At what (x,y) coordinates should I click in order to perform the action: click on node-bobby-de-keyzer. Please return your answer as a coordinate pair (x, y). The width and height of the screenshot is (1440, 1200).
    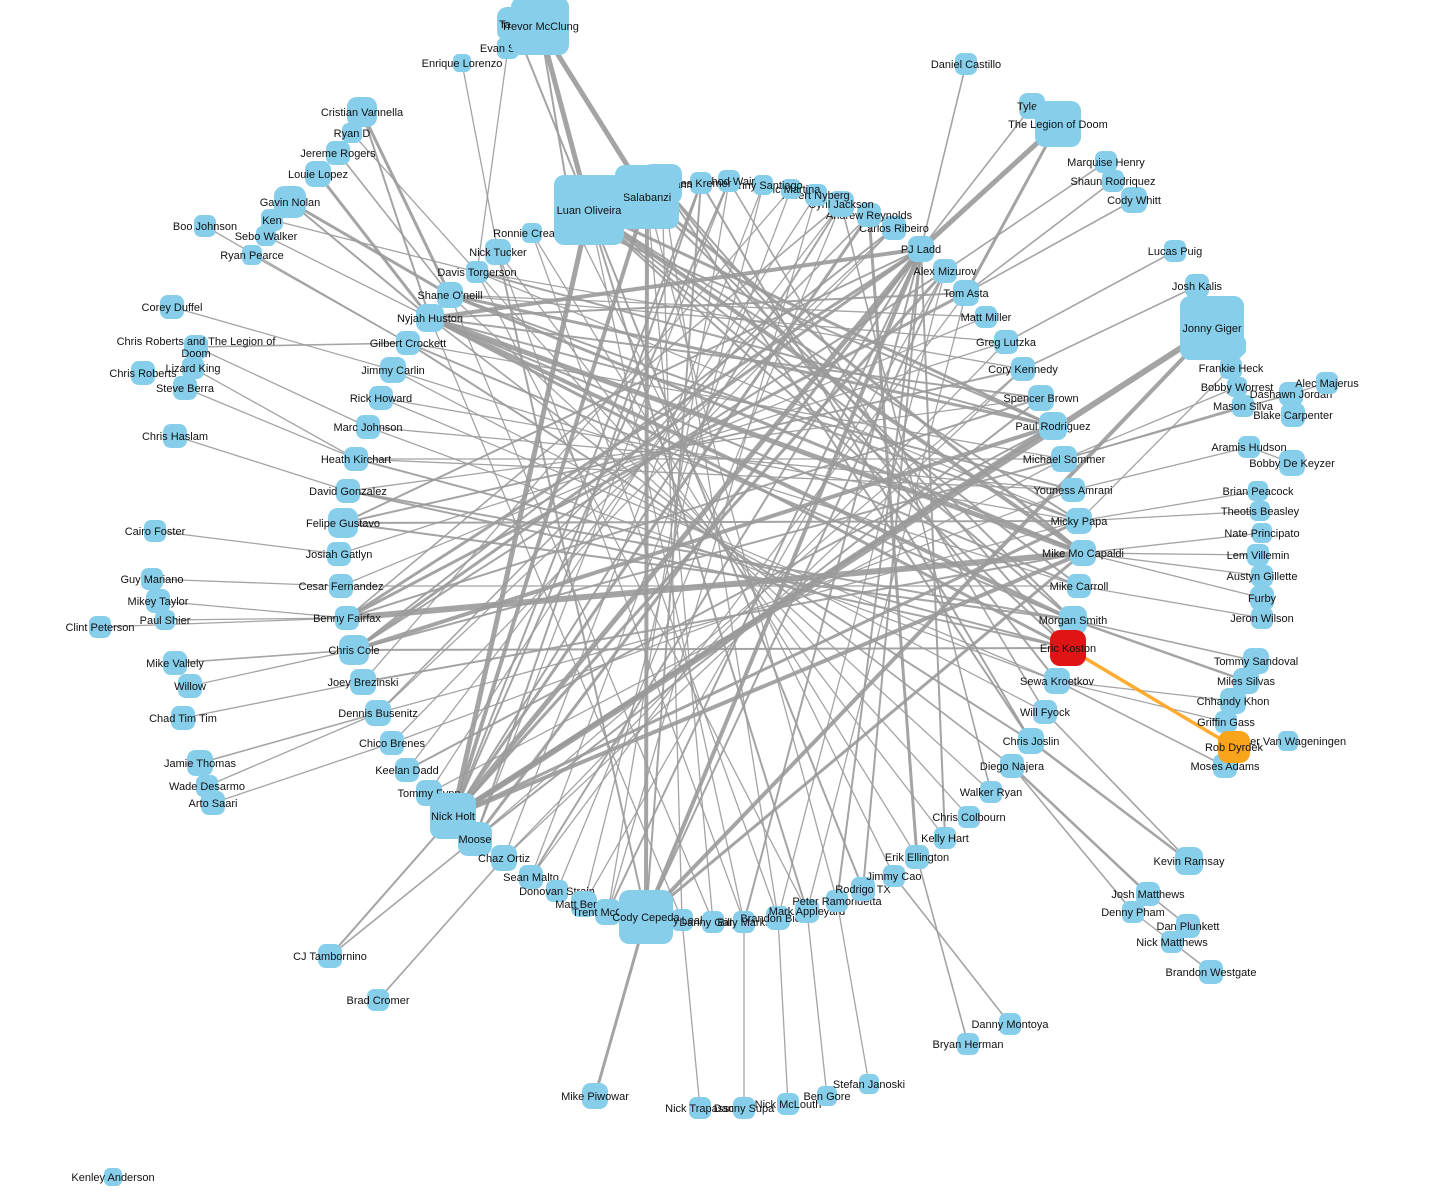
    Looking at the image, I should click on (1292, 463).